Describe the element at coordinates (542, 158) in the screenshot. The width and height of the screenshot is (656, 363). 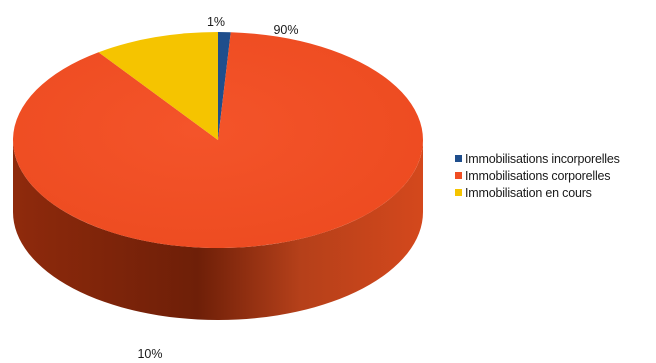
I see `legend-label: Immobilisations incorporelles` at that location.